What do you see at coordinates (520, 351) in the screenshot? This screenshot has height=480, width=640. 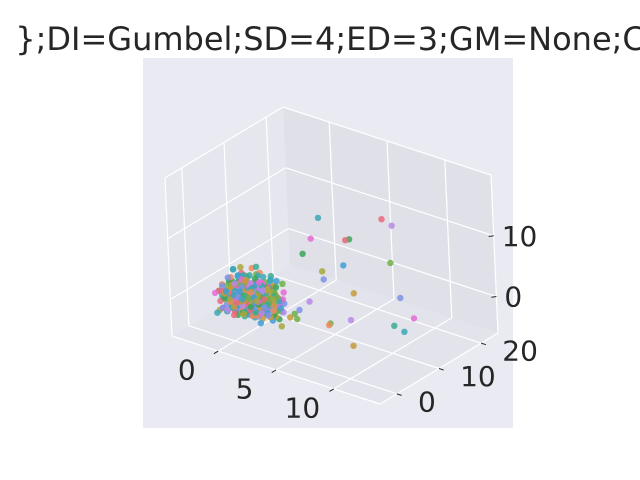 I see `y-tick-label: 20` at bounding box center [520, 351].